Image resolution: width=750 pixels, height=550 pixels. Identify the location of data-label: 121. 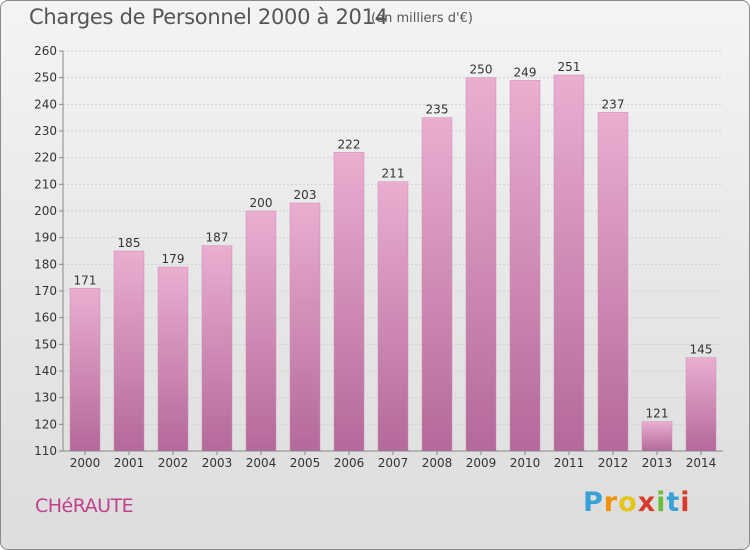
(657, 414).